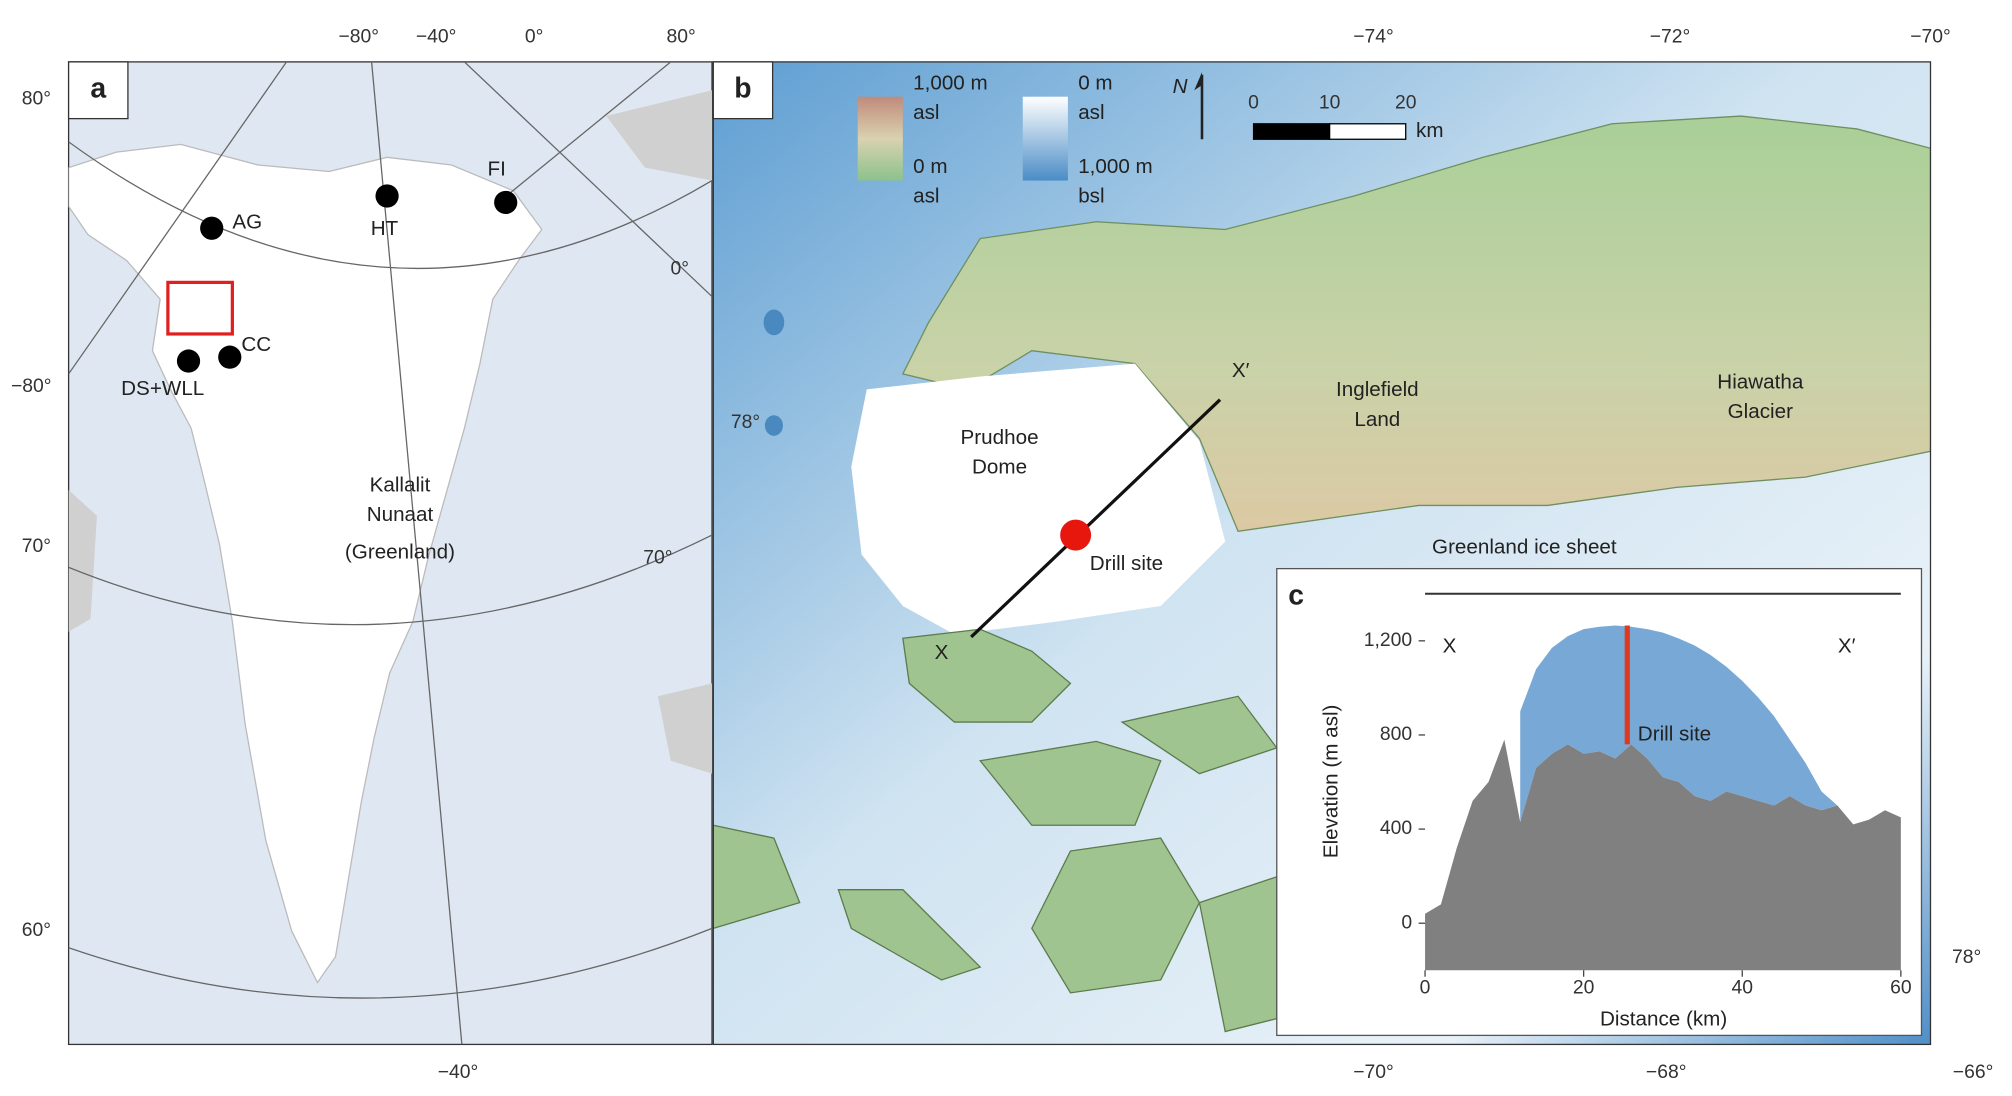 Image resolution: width=2012 pixels, height=1096 pixels. Describe the element at coordinates (256, 344) in the screenshot. I see `site-label: CC` at that location.